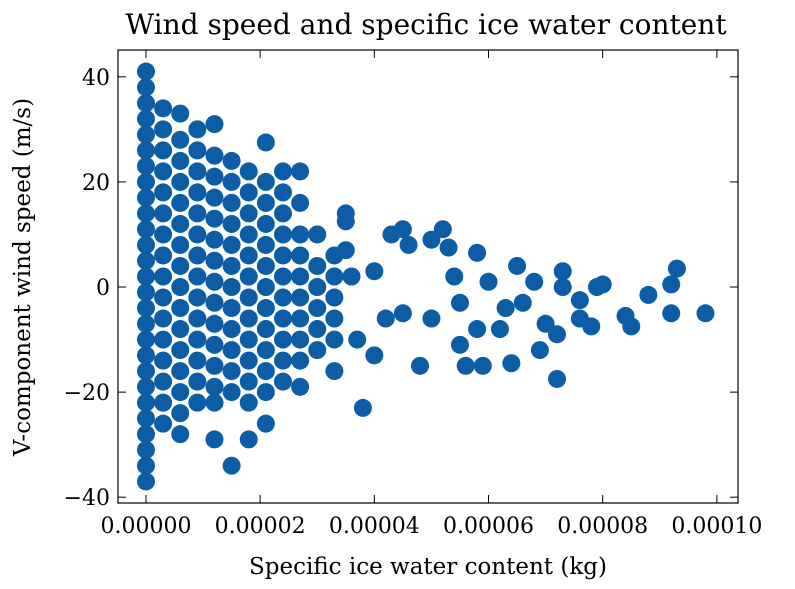 The height and width of the screenshot is (589, 795). Describe the element at coordinates (716, 526) in the screenshot. I see `x-tick-label: 0.00010` at that location.